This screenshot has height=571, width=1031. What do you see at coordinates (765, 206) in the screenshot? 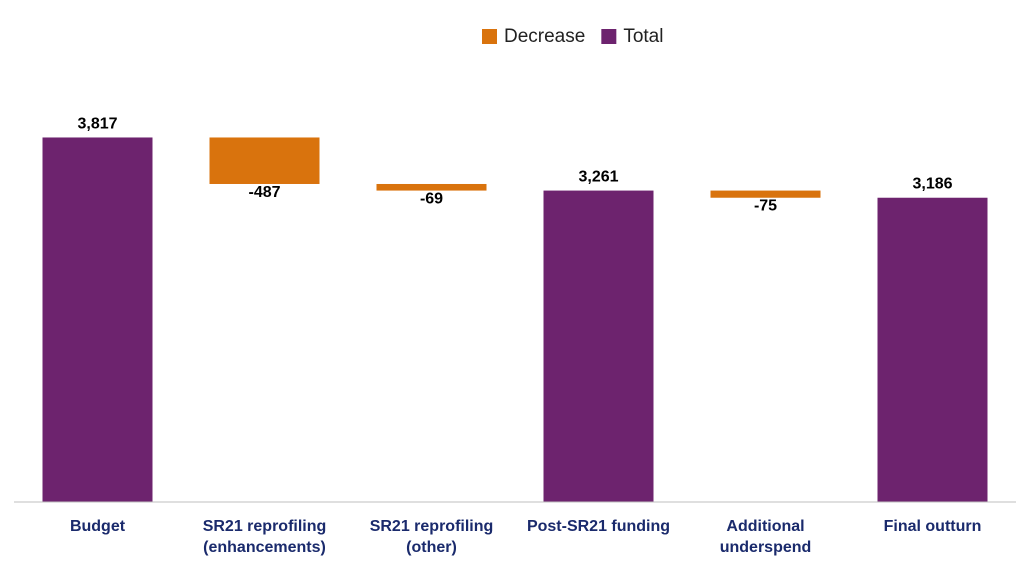
I see `data-label: -75` at bounding box center [765, 206].